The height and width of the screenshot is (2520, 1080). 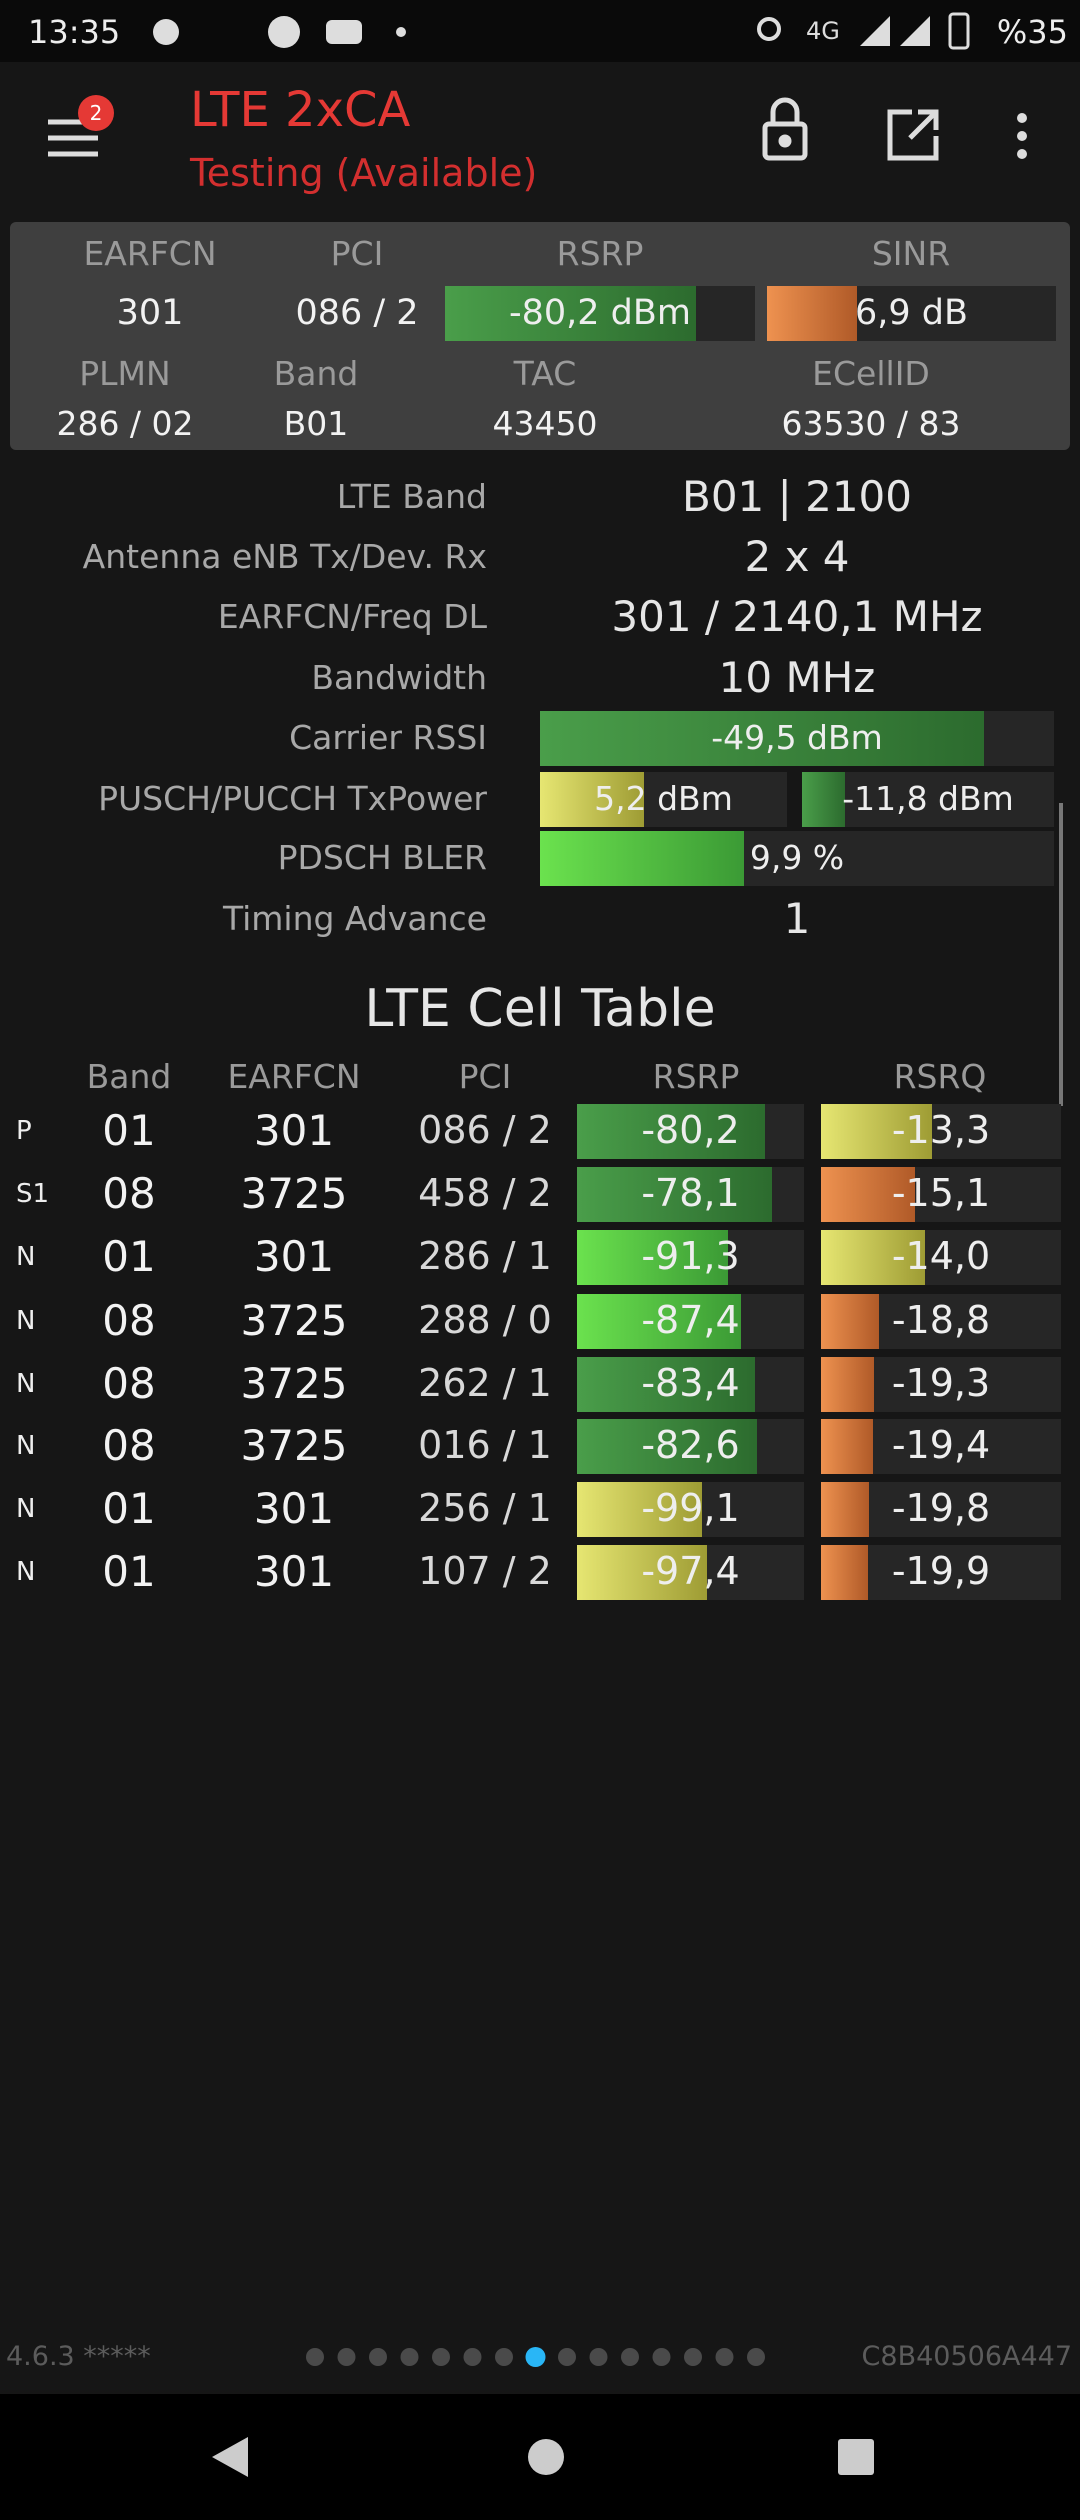 What do you see at coordinates (485, 1508) in the screenshot?
I see `cell-pci: 256 / 1` at bounding box center [485, 1508].